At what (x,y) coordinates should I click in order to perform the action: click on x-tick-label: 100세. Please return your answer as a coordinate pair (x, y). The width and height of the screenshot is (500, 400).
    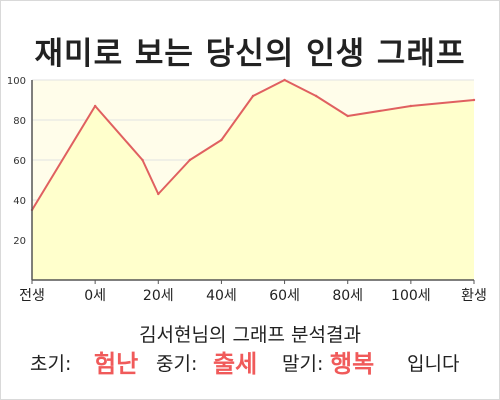
    Looking at the image, I should click on (411, 296).